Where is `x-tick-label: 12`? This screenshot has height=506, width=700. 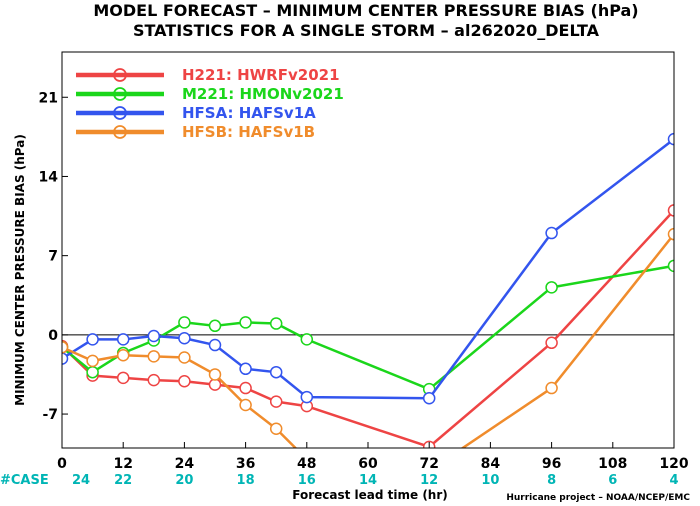 x-tick-label: 12 is located at coordinates (122, 464).